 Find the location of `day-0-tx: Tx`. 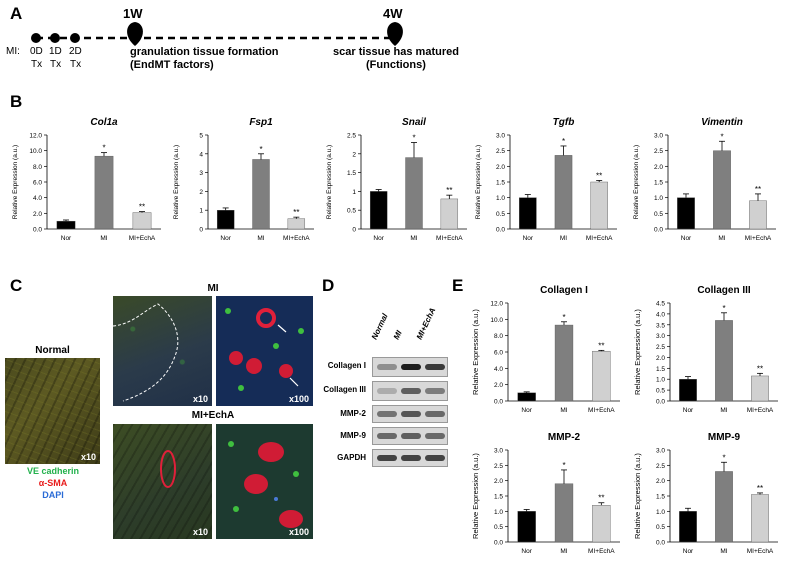

day-0-tx: Tx is located at coordinates (37, 64).